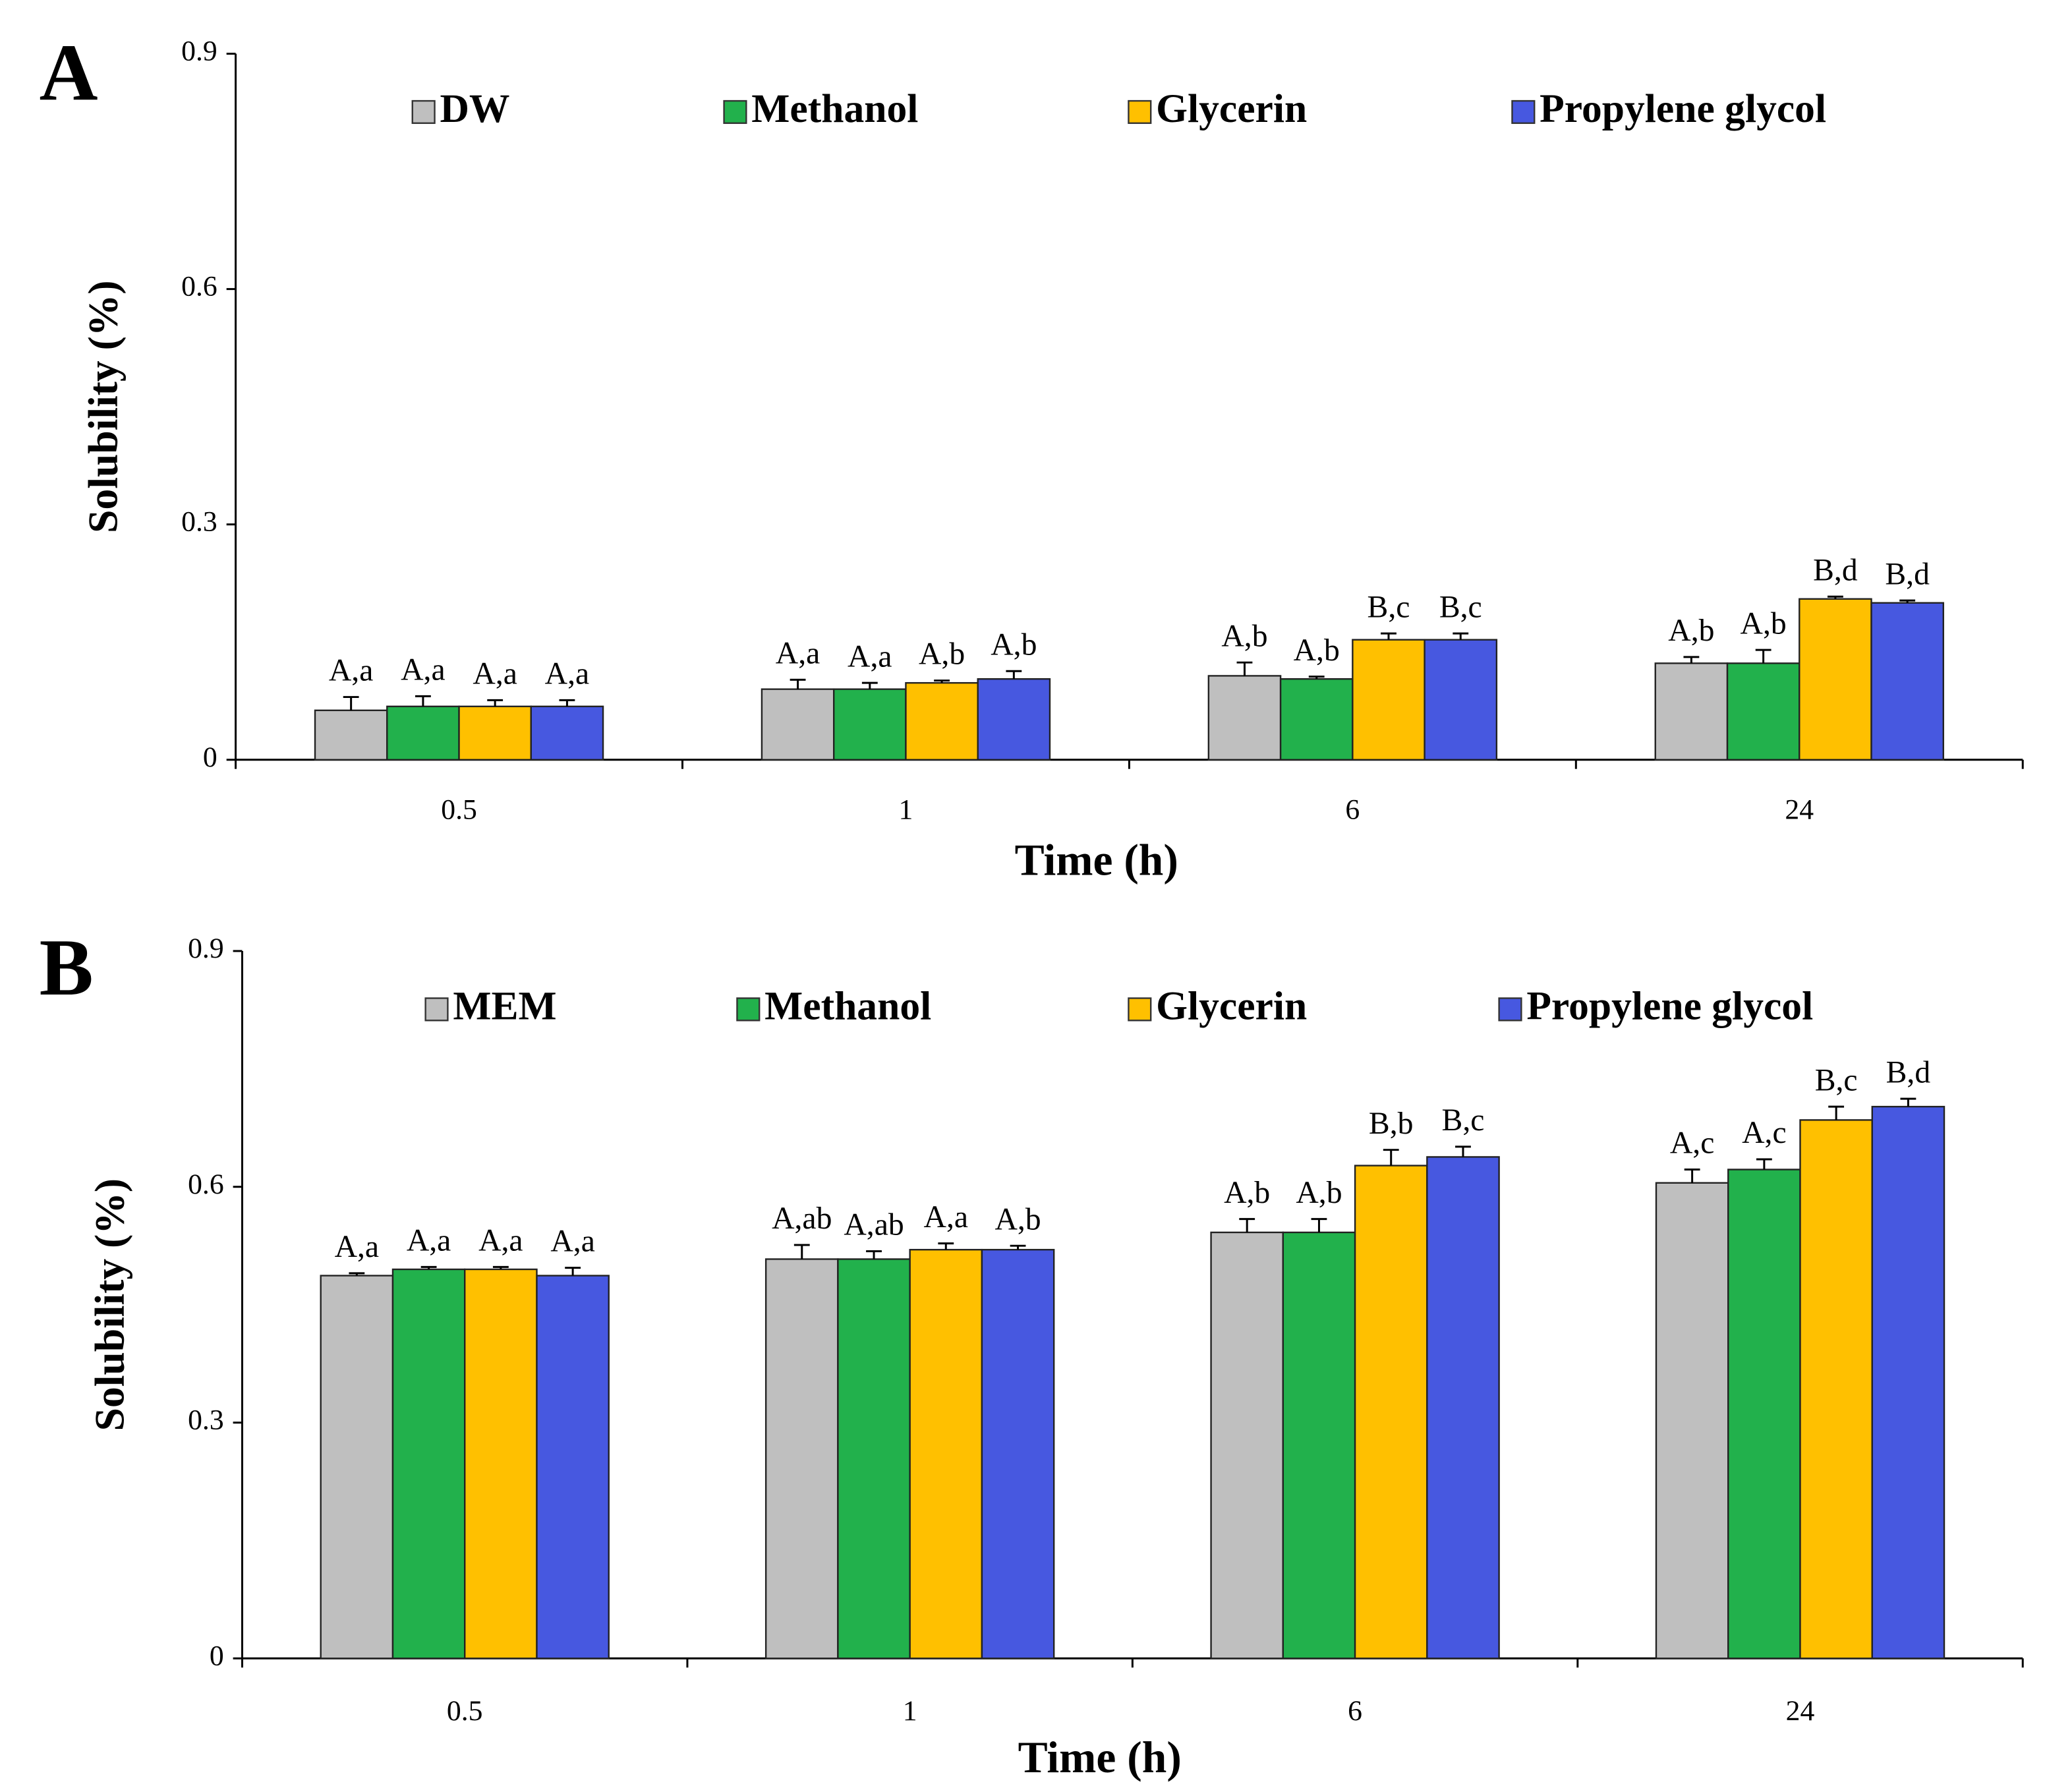  Describe the element at coordinates (906, 809) in the screenshot. I see `x-tick-label: 1` at that location.